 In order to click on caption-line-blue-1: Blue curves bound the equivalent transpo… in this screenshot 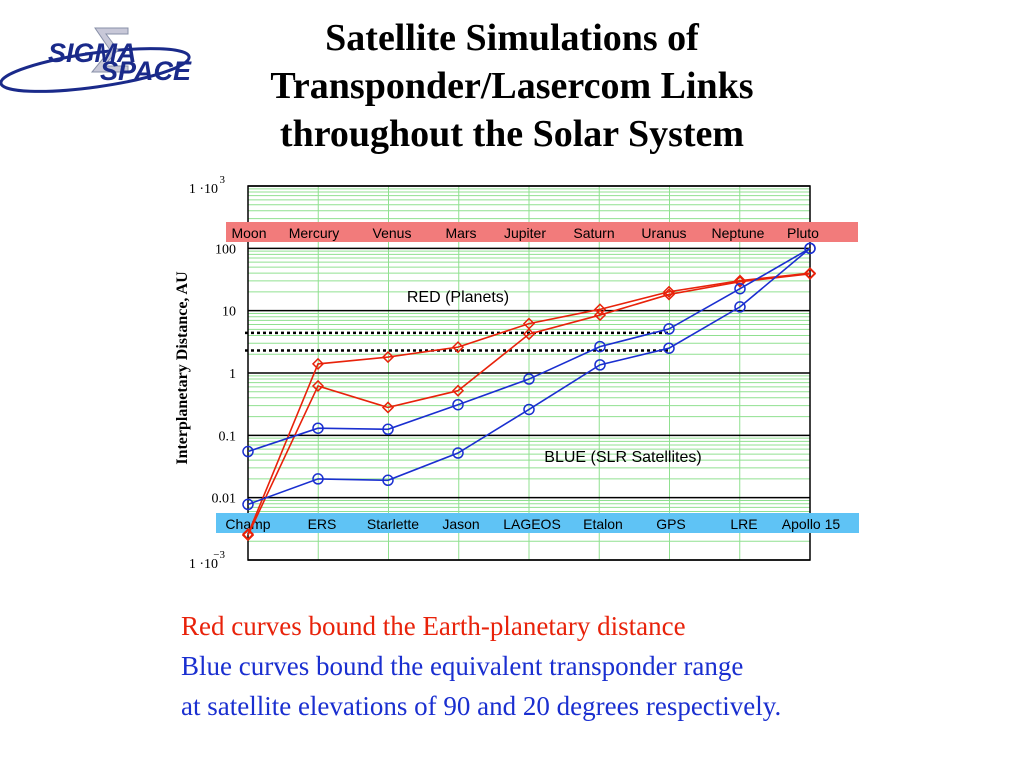, I will do `click(462, 666)`.